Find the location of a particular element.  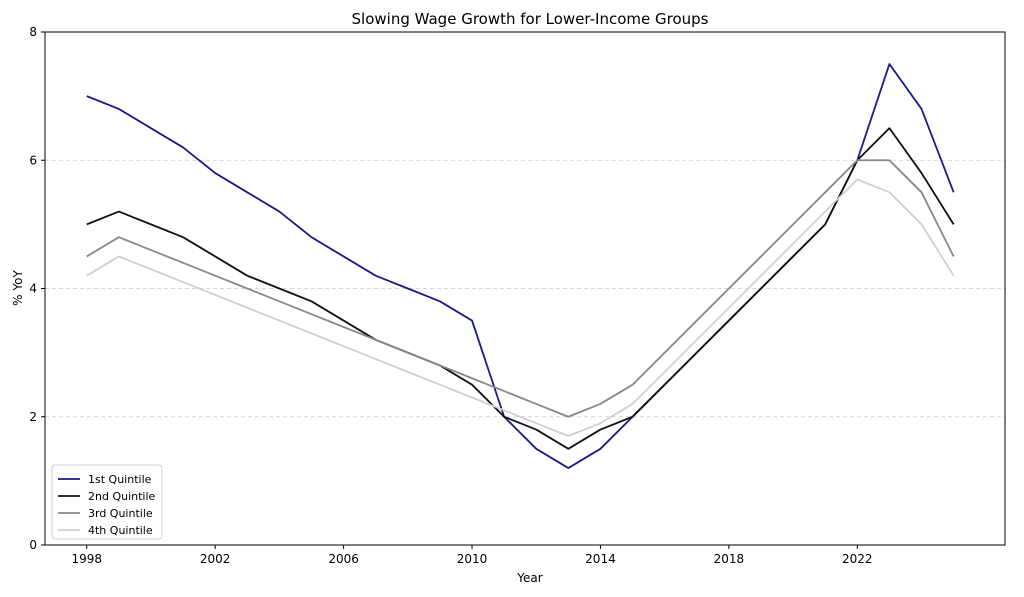

legend-box is located at coordinates (107, 502).